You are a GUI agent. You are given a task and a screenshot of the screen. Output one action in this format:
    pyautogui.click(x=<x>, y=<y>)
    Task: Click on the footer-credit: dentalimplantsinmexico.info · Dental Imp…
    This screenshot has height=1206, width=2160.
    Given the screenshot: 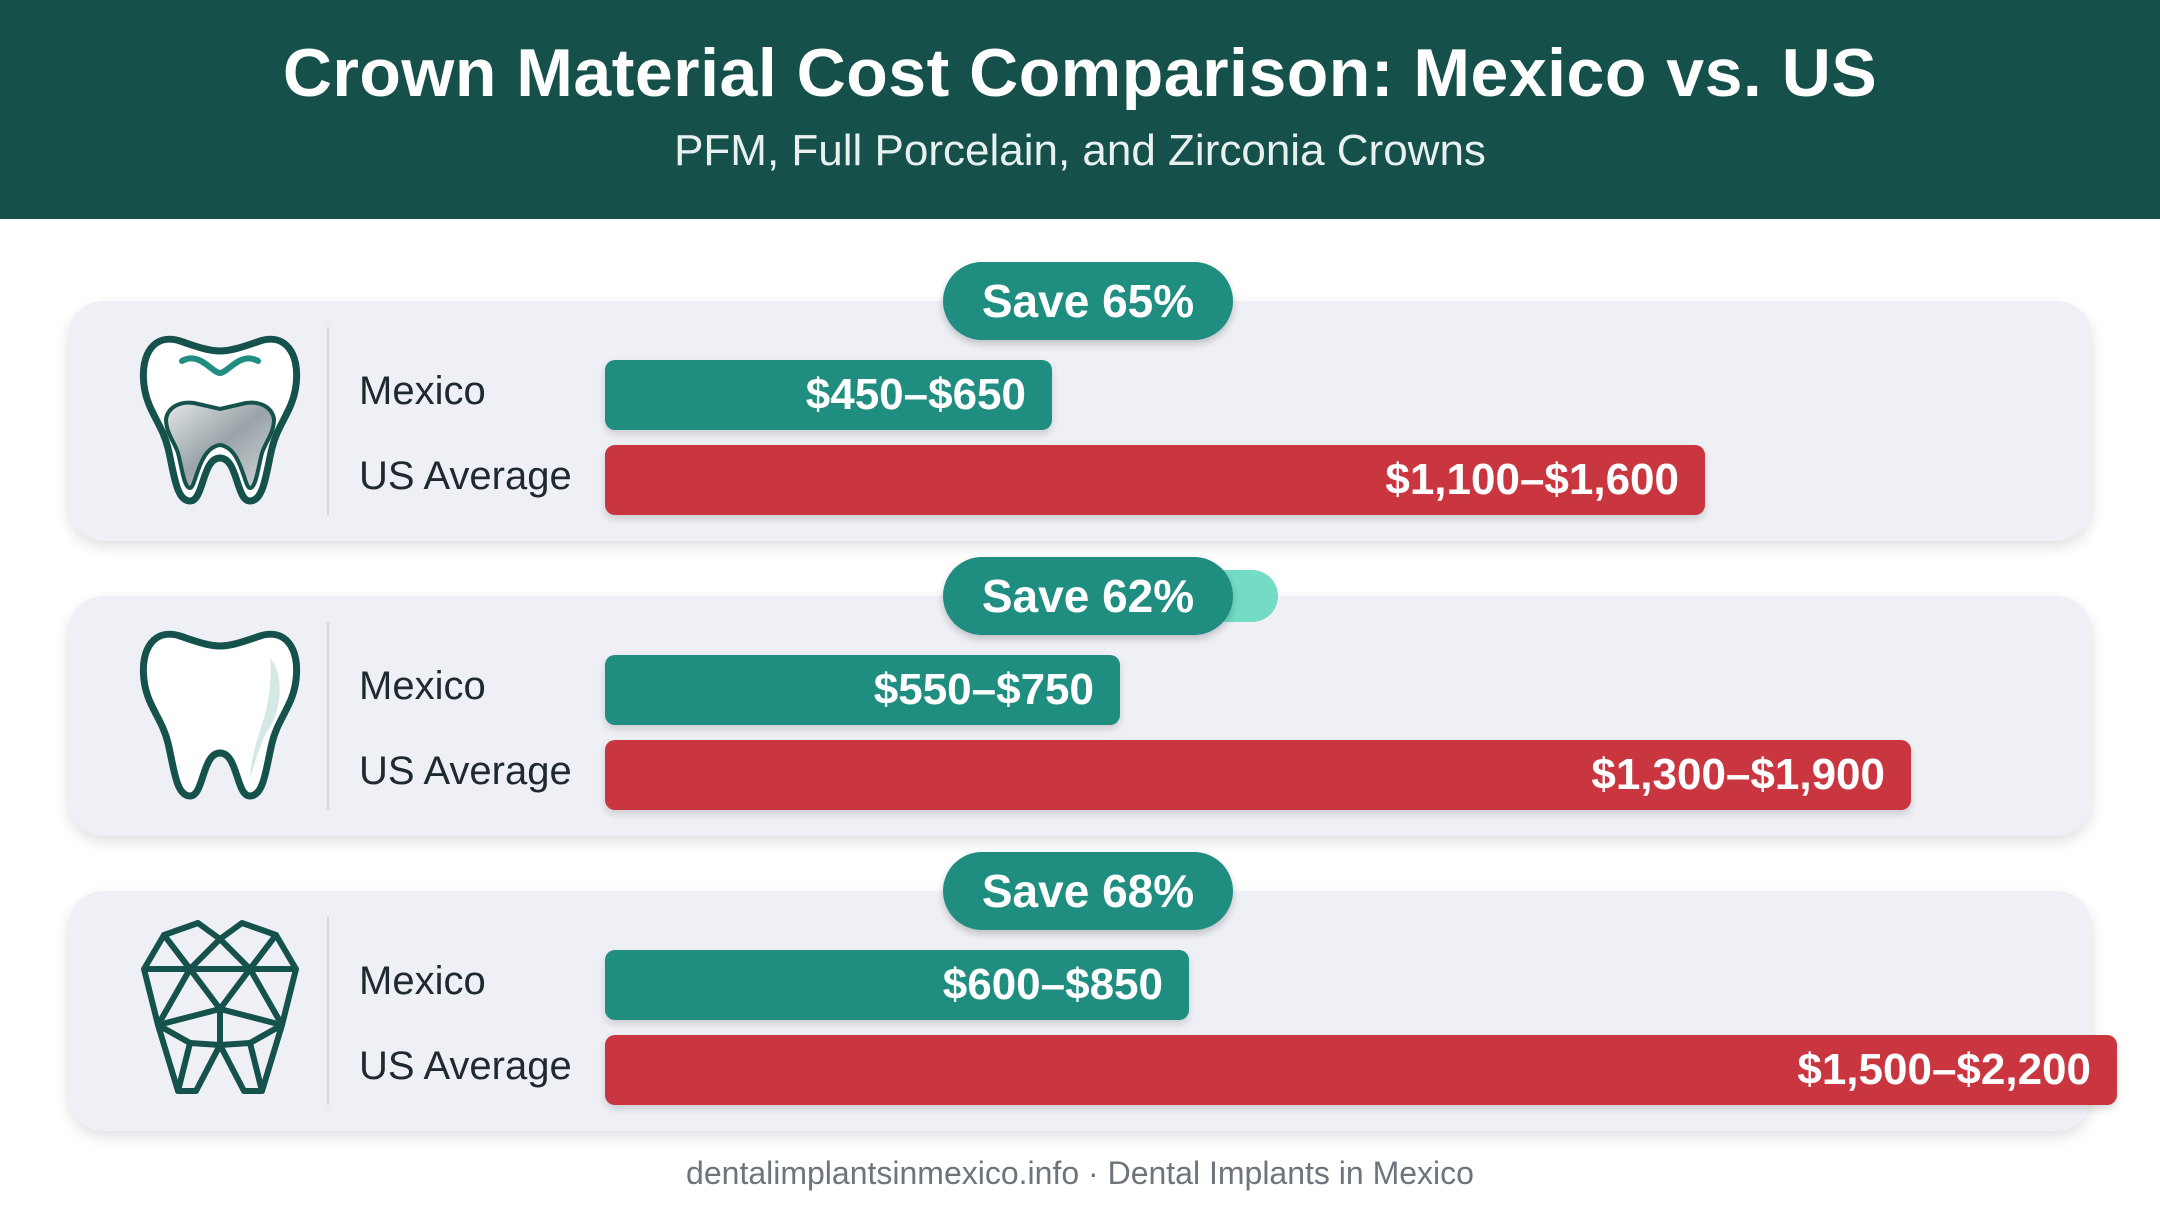 What is the action you would take?
    pyautogui.click(x=1080, y=1173)
    